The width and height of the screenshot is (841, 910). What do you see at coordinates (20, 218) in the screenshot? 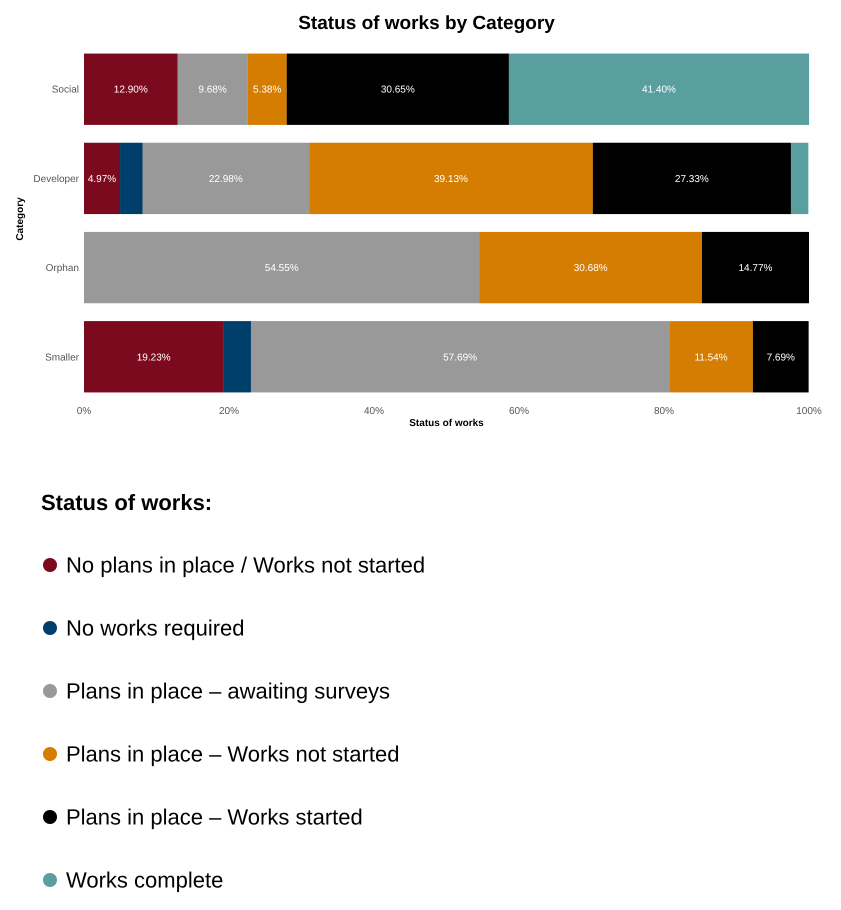
I see `y-axis-title: Category` at bounding box center [20, 218].